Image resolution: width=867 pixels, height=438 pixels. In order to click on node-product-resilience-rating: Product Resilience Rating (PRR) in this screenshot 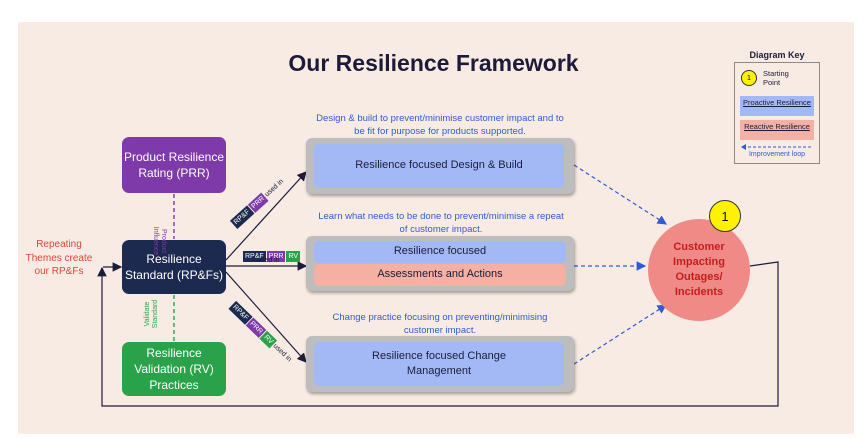, I will do `click(174, 165)`.